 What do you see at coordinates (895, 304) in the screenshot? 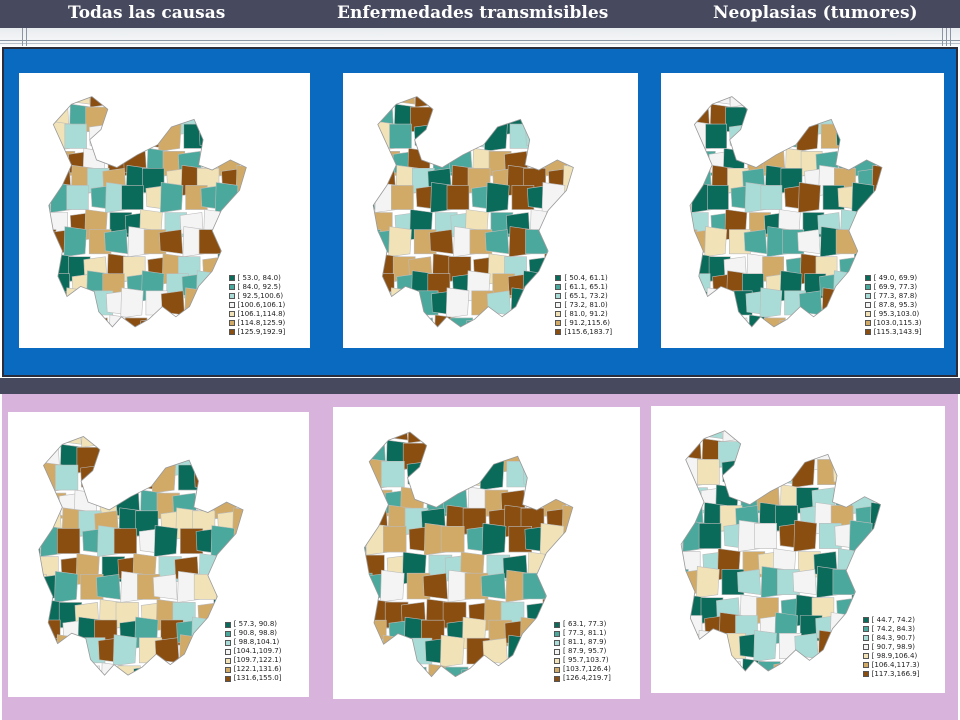
I see `legend-range-label: [ 87.8, 95.3)` at bounding box center [895, 304].